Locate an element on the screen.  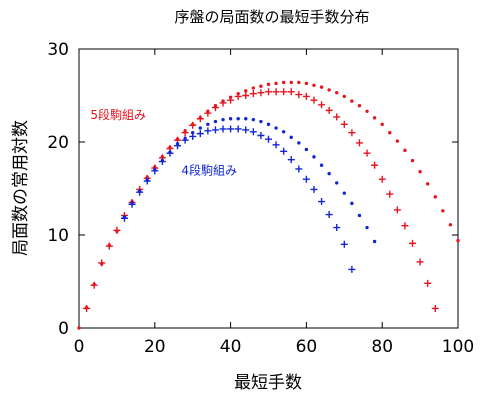
x-tick-label-5: 100 is located at coordinates (458, 347).